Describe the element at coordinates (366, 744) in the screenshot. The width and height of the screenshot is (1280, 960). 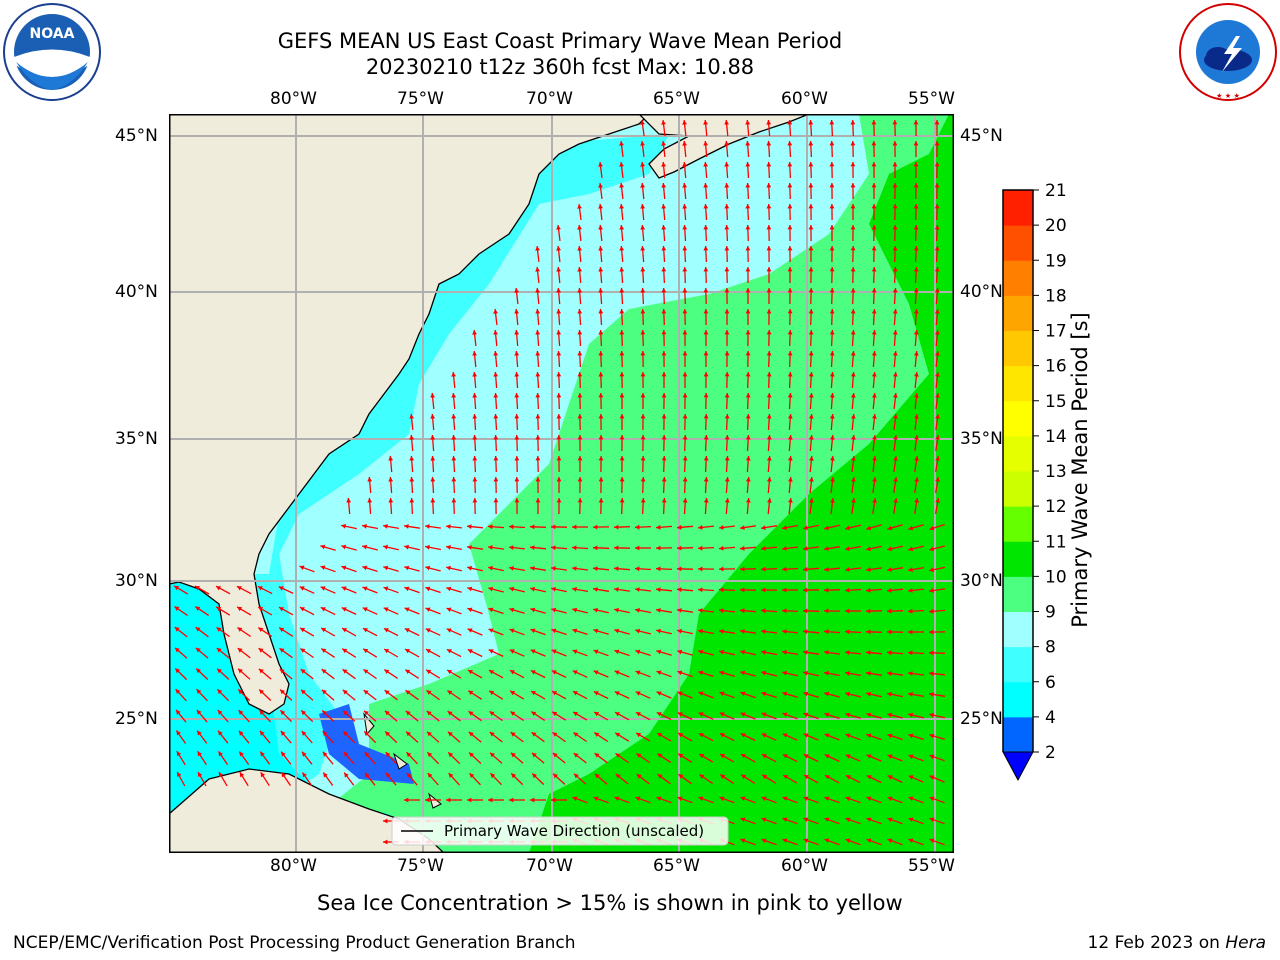
I see `ocean-field-bahamas` at that location.